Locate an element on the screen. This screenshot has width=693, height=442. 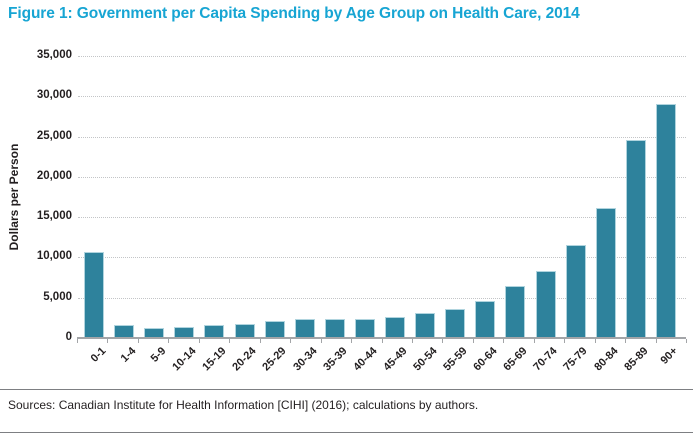
y-tick-label-10000: 10,000 is located at coordinates (54, 256).